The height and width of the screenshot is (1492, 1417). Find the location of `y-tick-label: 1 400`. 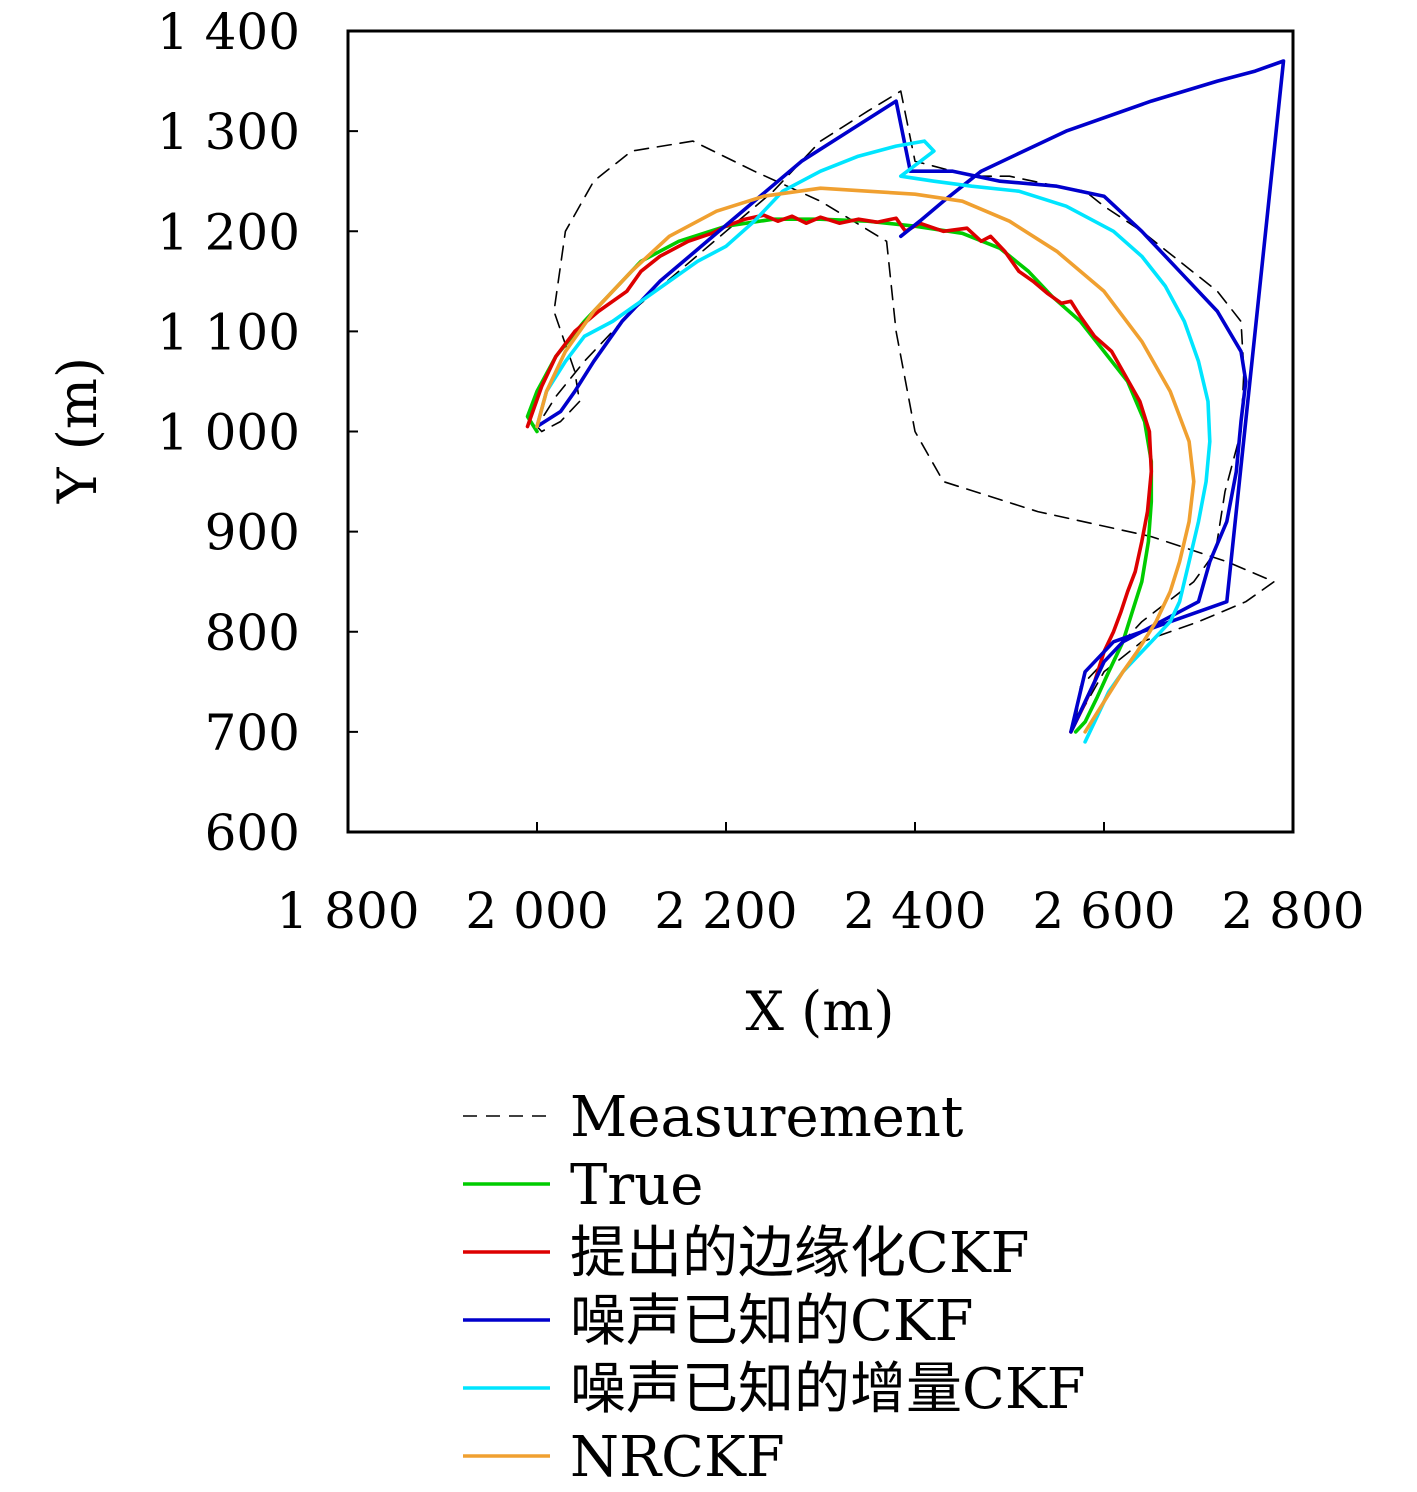

y-tick-label: 1 400 is located at coordinates (228, 32).